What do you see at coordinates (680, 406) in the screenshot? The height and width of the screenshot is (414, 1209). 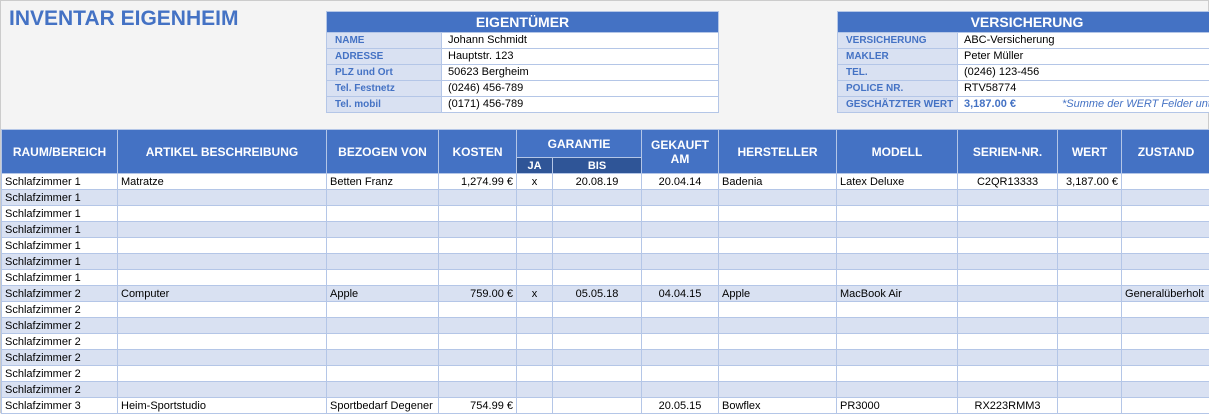 I see `cell-bought: 20.05.15` at bounding box center [680, 406].